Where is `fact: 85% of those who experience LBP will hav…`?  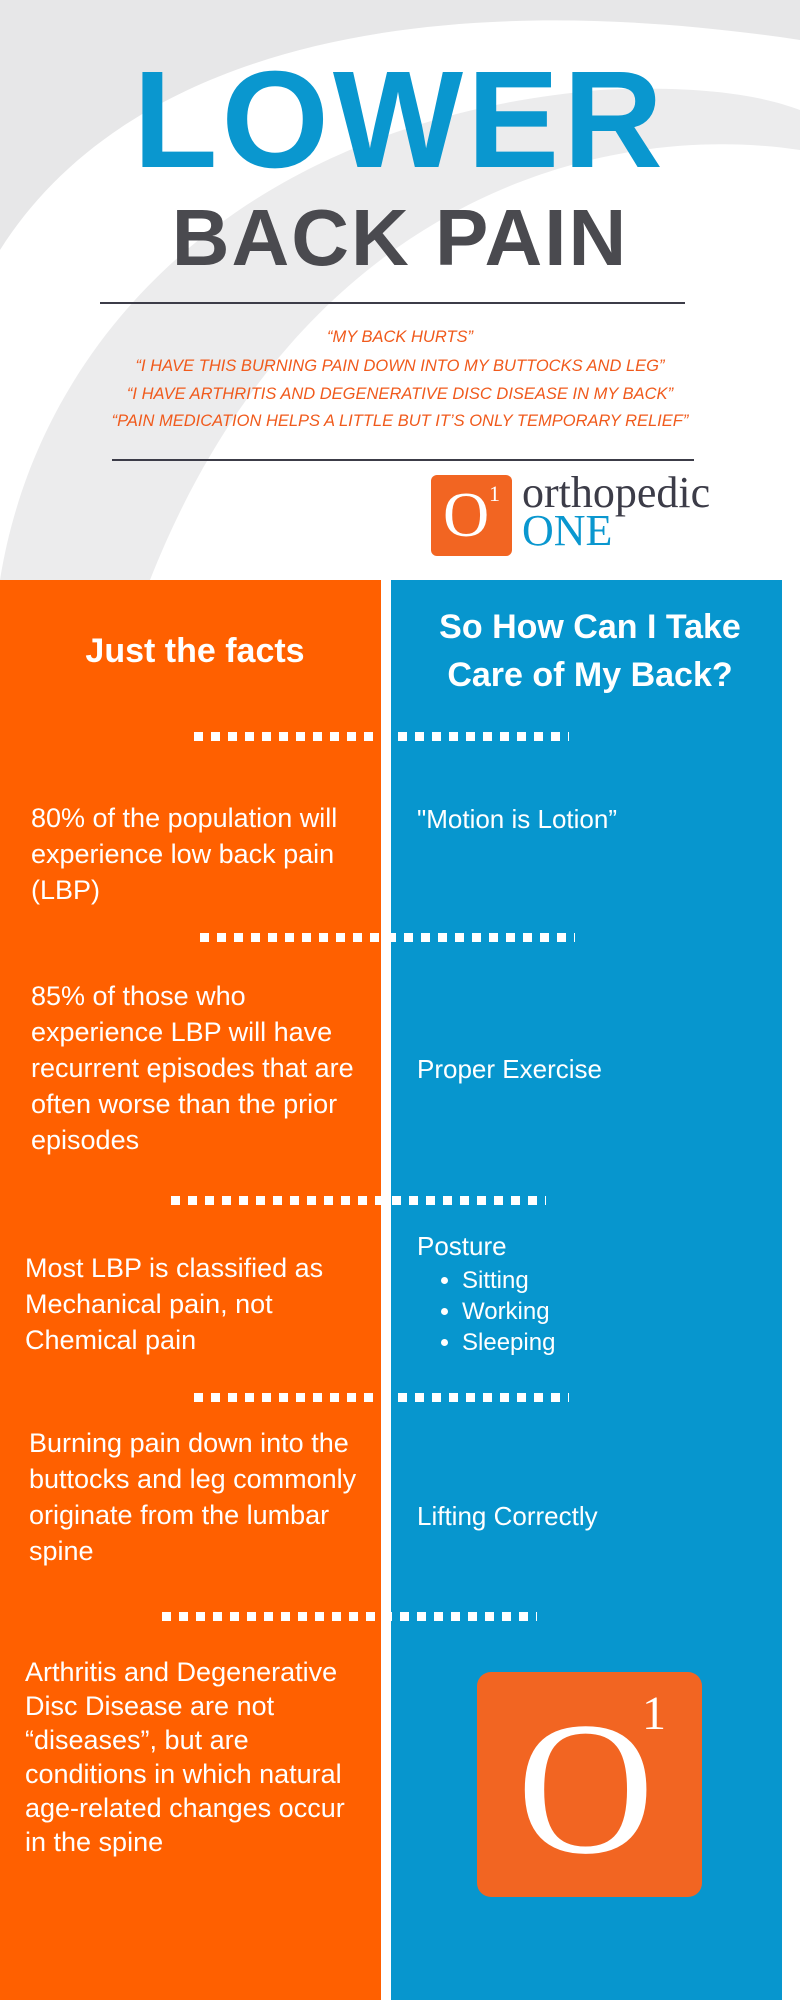 fact: 85% of those who experience LBP will hav… is located at coordinates (192, 1068).